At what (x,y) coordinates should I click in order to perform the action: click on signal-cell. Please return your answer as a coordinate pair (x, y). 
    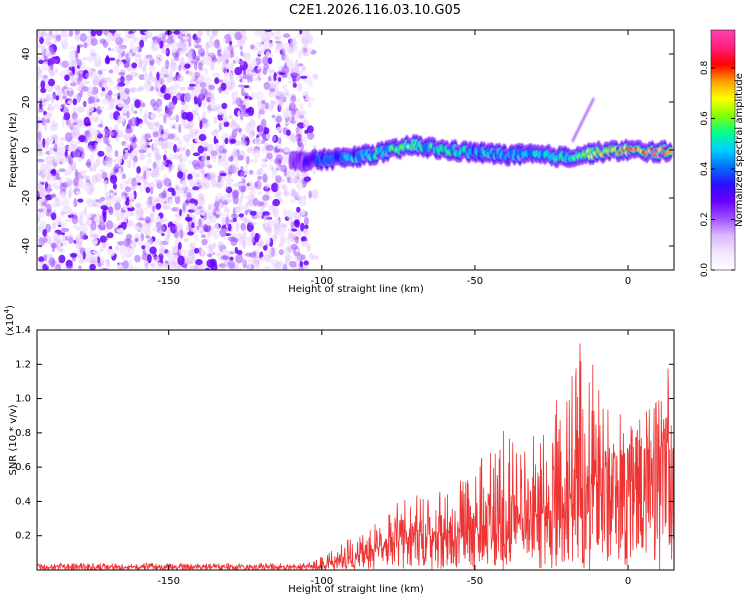
    Looking at the image, I should click on (593, 99).